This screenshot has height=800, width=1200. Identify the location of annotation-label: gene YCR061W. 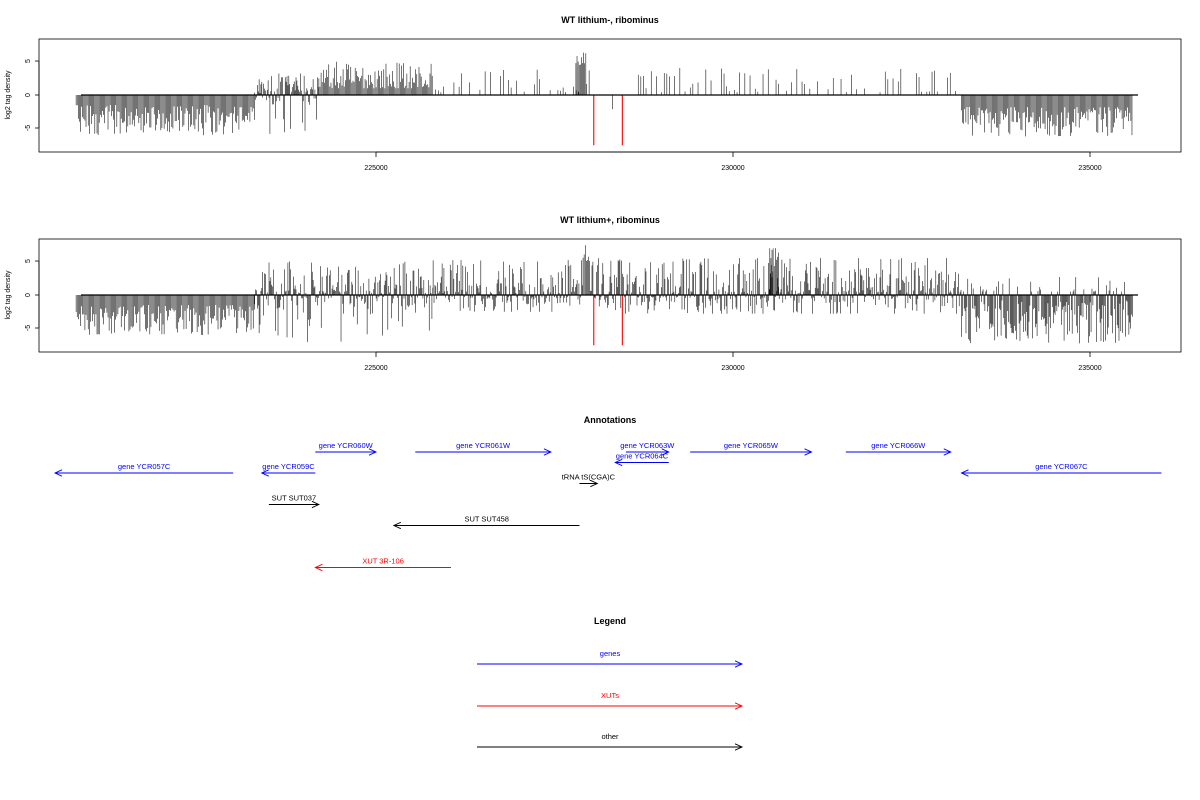
(483, 445).